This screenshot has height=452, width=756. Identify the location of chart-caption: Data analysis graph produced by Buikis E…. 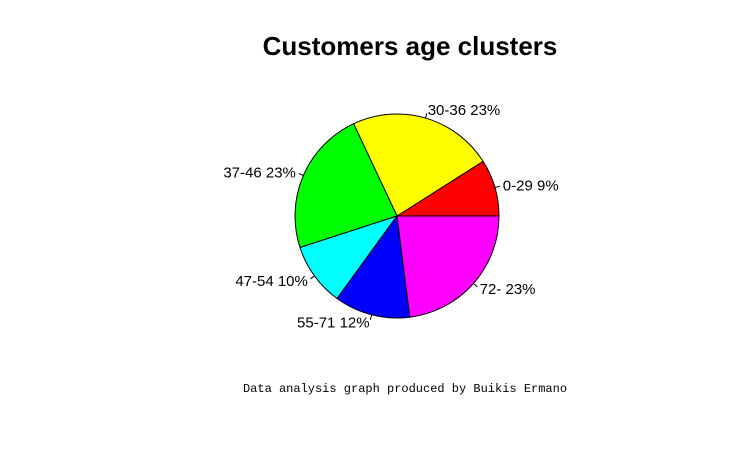
(405, 389).